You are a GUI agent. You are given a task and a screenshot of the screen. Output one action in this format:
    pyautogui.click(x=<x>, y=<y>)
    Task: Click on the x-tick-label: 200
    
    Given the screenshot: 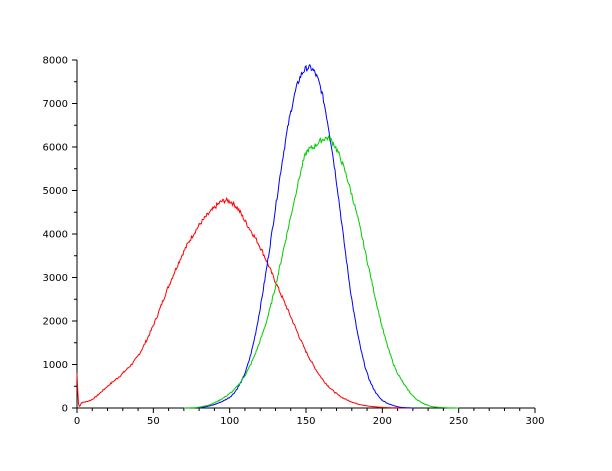 What is the action you would take?
    pyautogui.click(x=382, y=421)
    